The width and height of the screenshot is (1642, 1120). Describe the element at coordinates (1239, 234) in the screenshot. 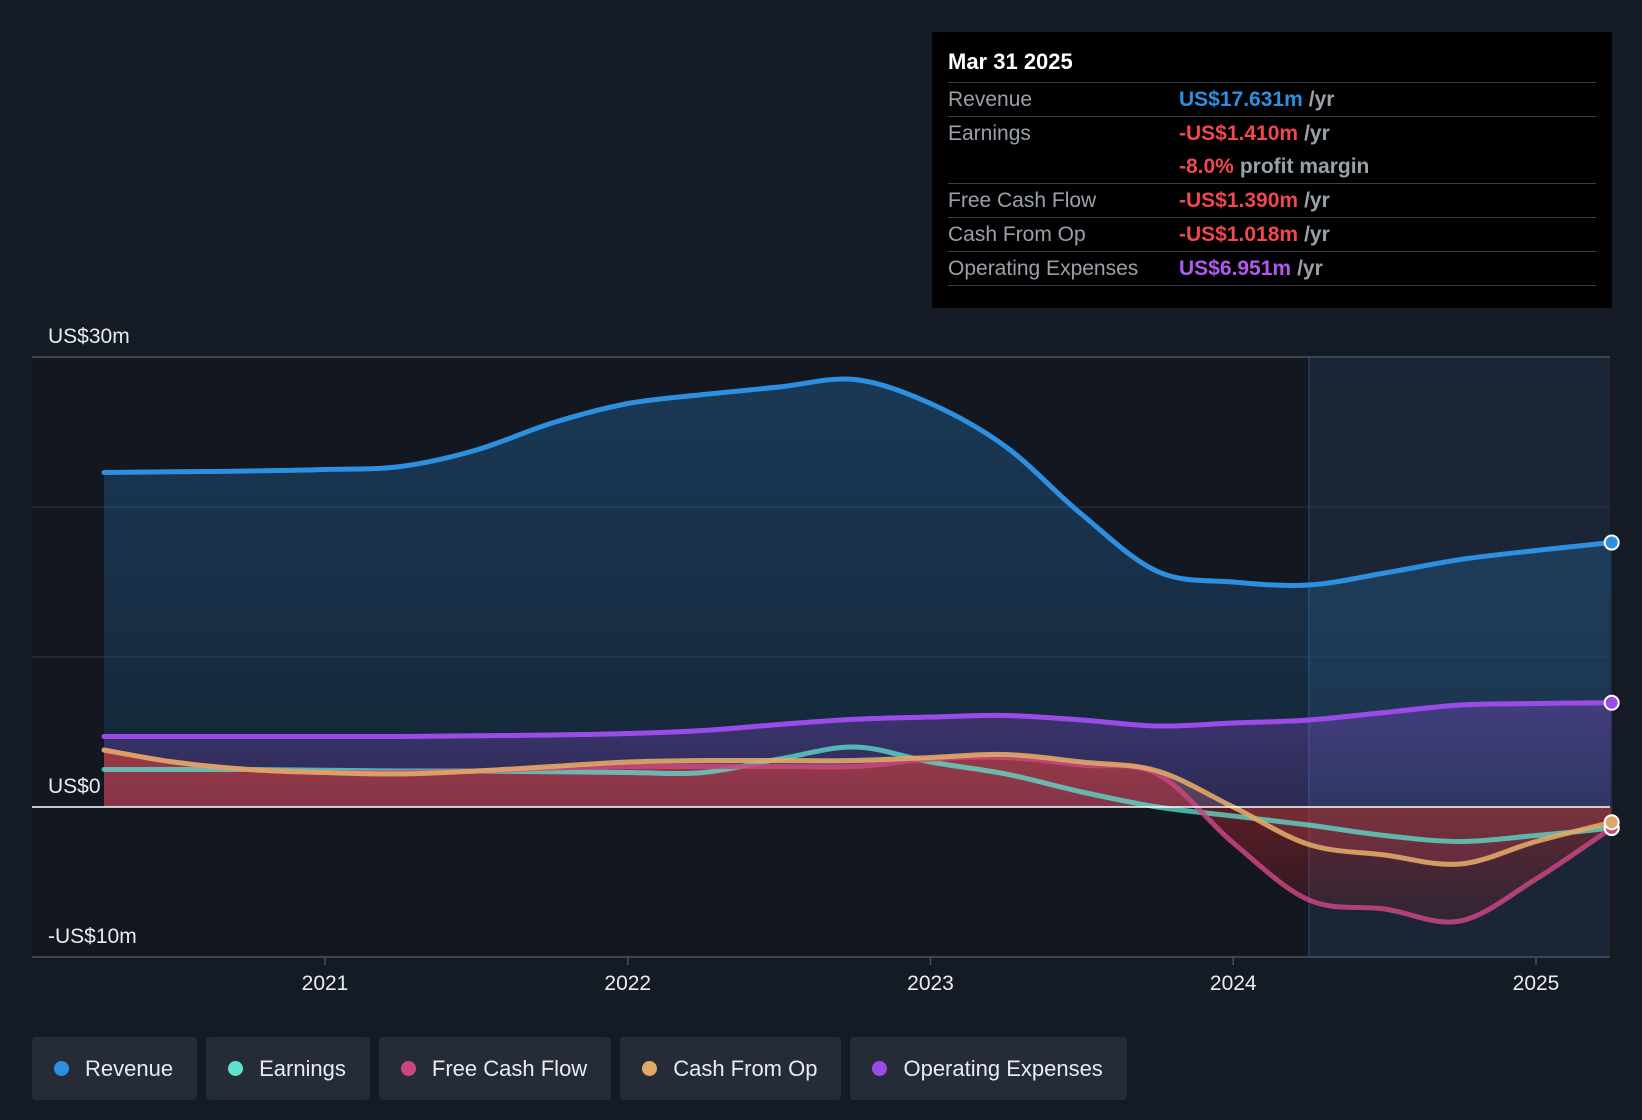

I see `tooltip-row-value: -US$1.018m` at that location.